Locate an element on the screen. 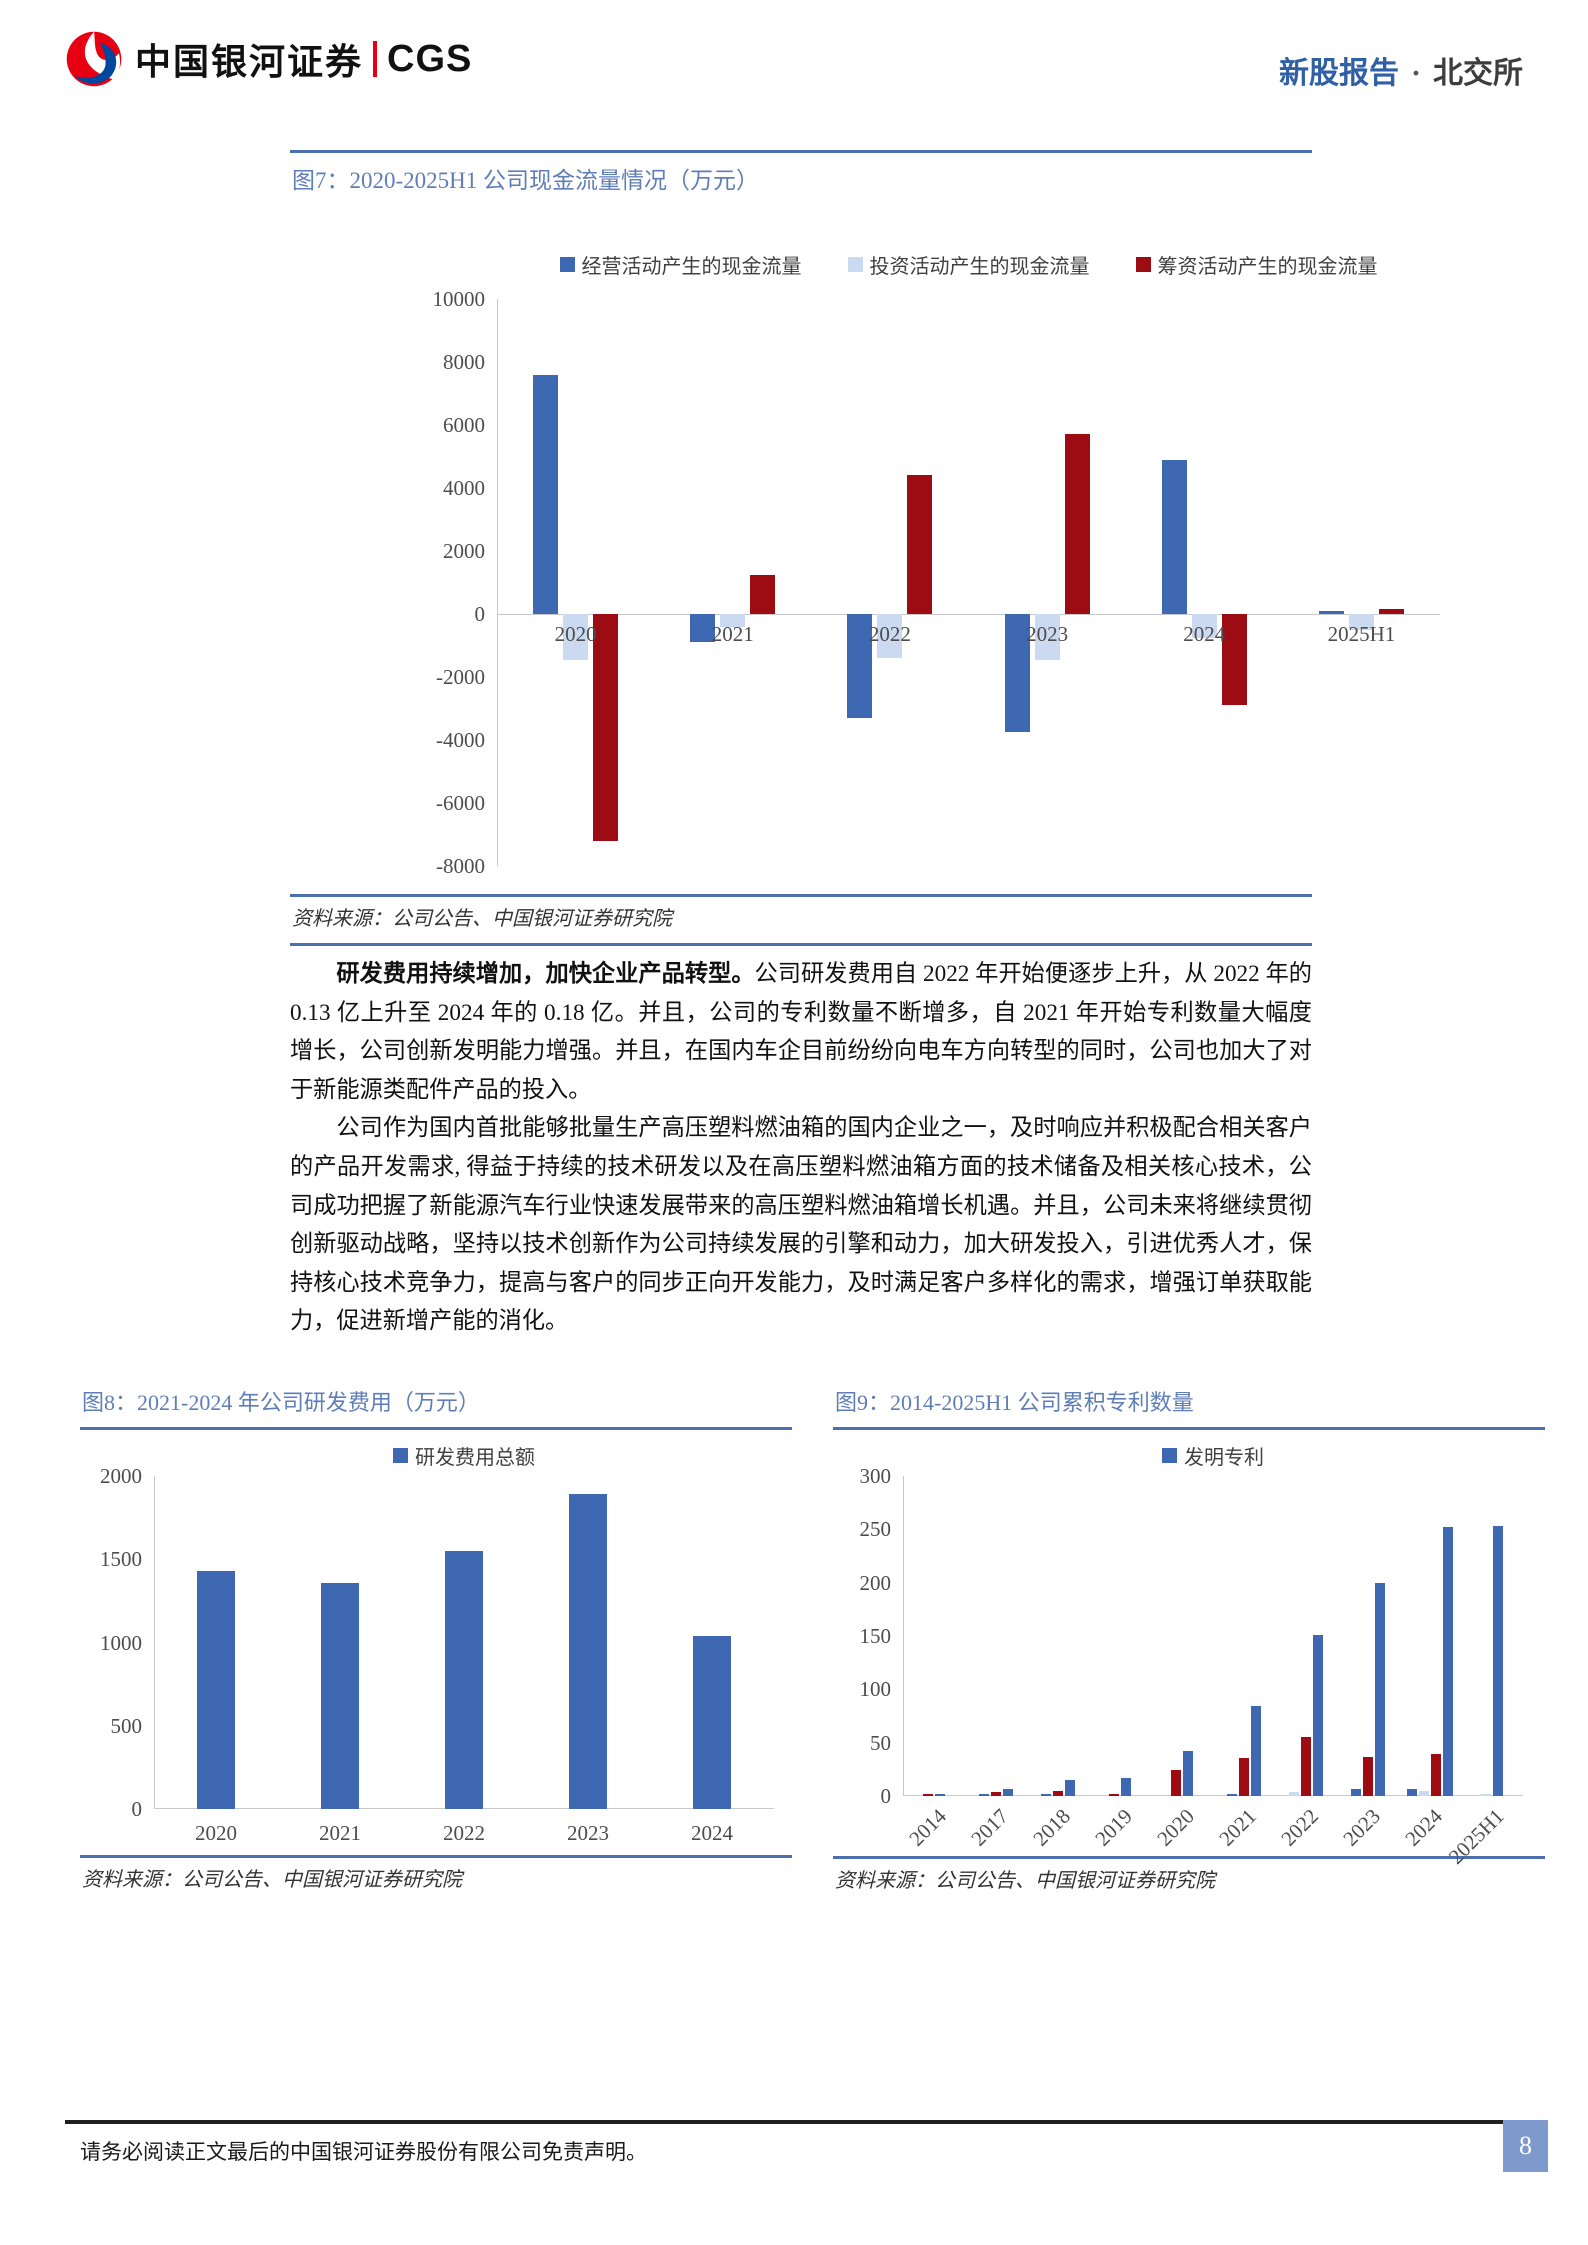 The image size is (1588, 2245). figure7-top-rule is located at coordinates (801, 151).